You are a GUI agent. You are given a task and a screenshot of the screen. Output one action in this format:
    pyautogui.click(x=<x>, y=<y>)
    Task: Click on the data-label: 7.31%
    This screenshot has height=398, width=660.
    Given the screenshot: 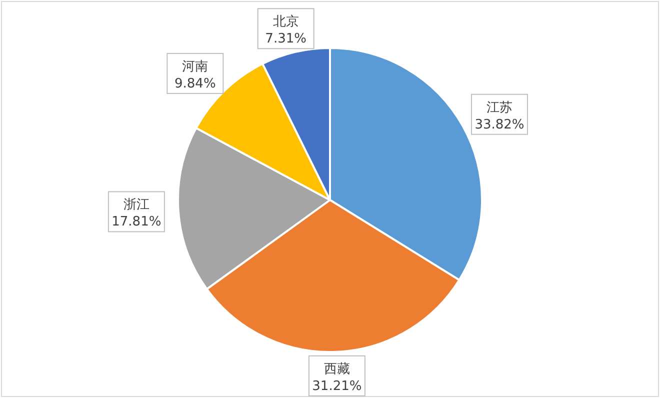 What is the action you would take?
    pyautogui.click(x=285, y=39)
    